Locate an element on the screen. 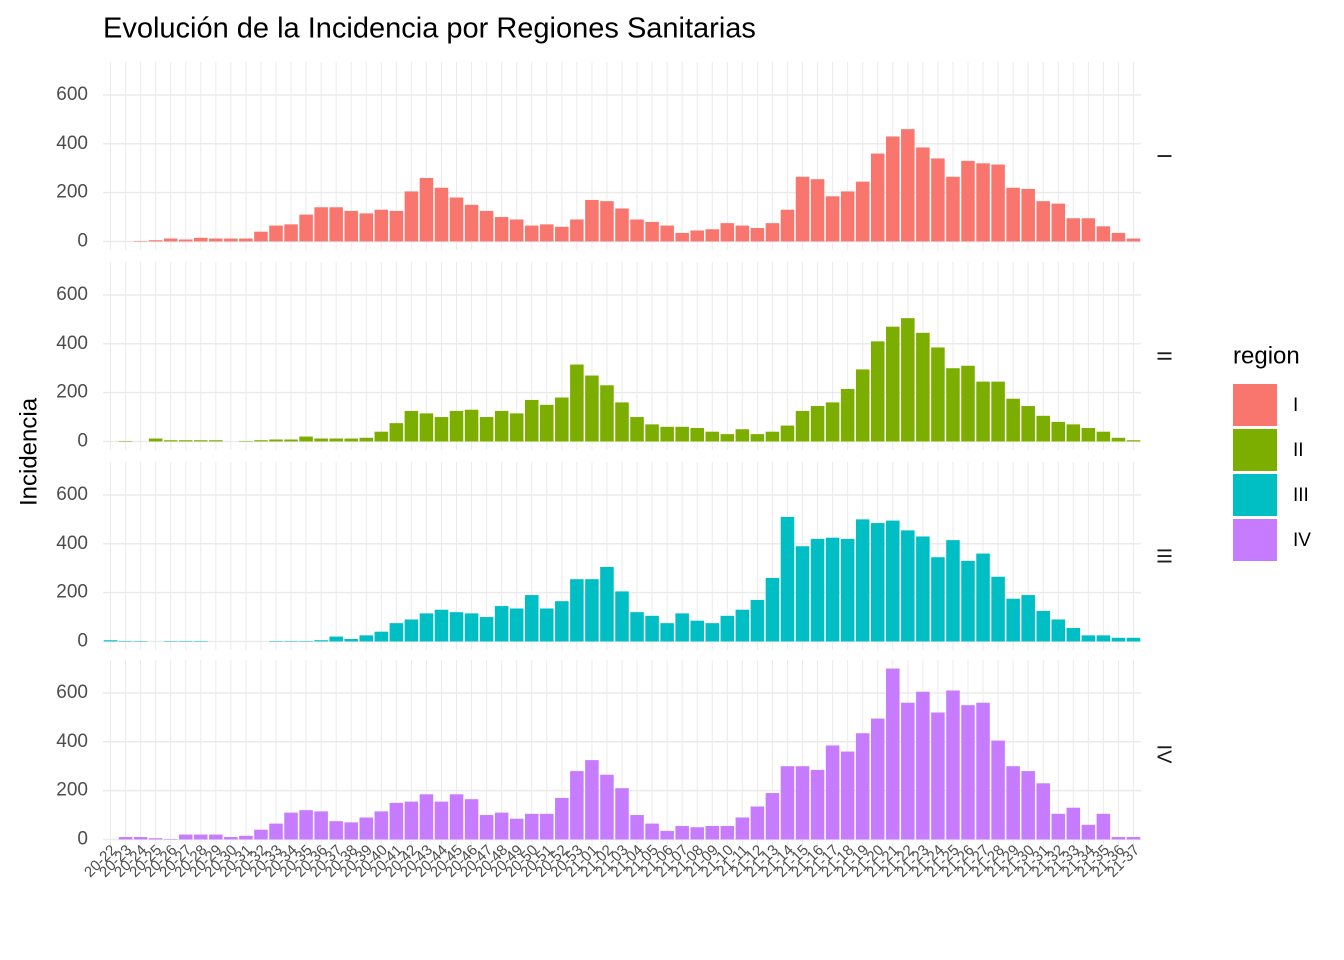 Image resolution: width=1344 pixels, height=960 pixels. facet-strip-label: III is located at coordinates (1164, 556).